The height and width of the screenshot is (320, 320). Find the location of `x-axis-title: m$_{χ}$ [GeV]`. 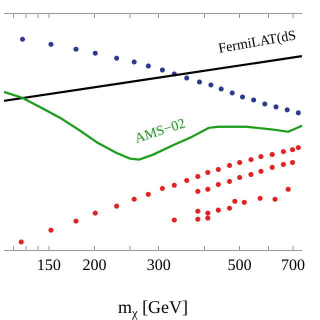

x-axis-title: m$_{χ}$ [GeV] is located at coordinates (153, 308).